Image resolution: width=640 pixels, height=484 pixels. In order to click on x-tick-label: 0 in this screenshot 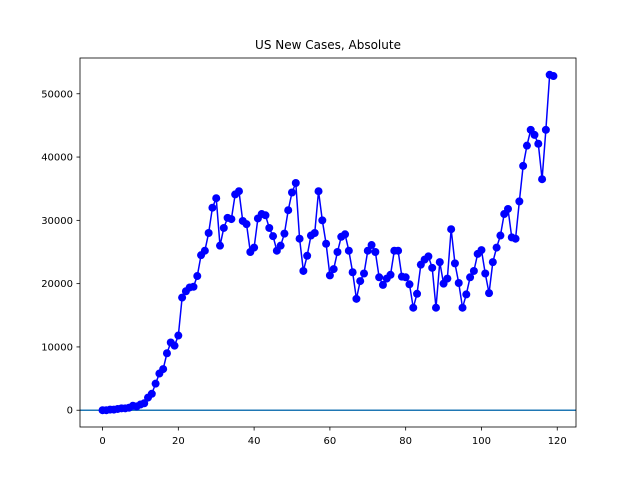, I will do `click(102, 441)`.